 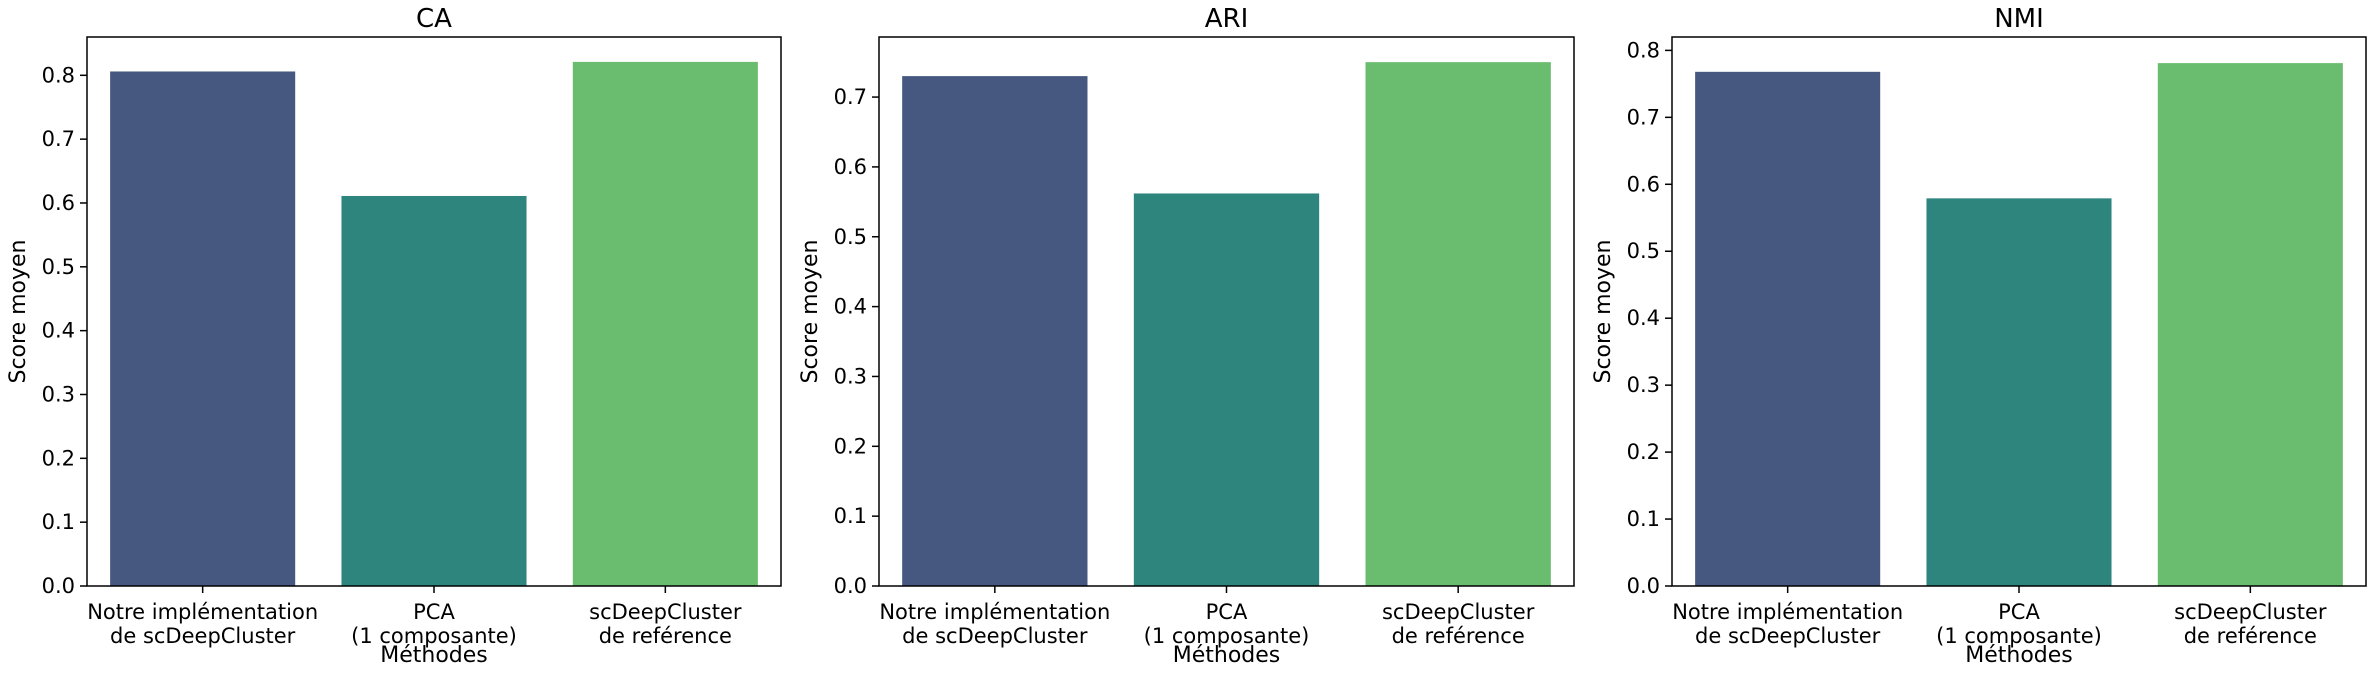 I want to click on chart-title: ARI, so click(x=1227, y=19).